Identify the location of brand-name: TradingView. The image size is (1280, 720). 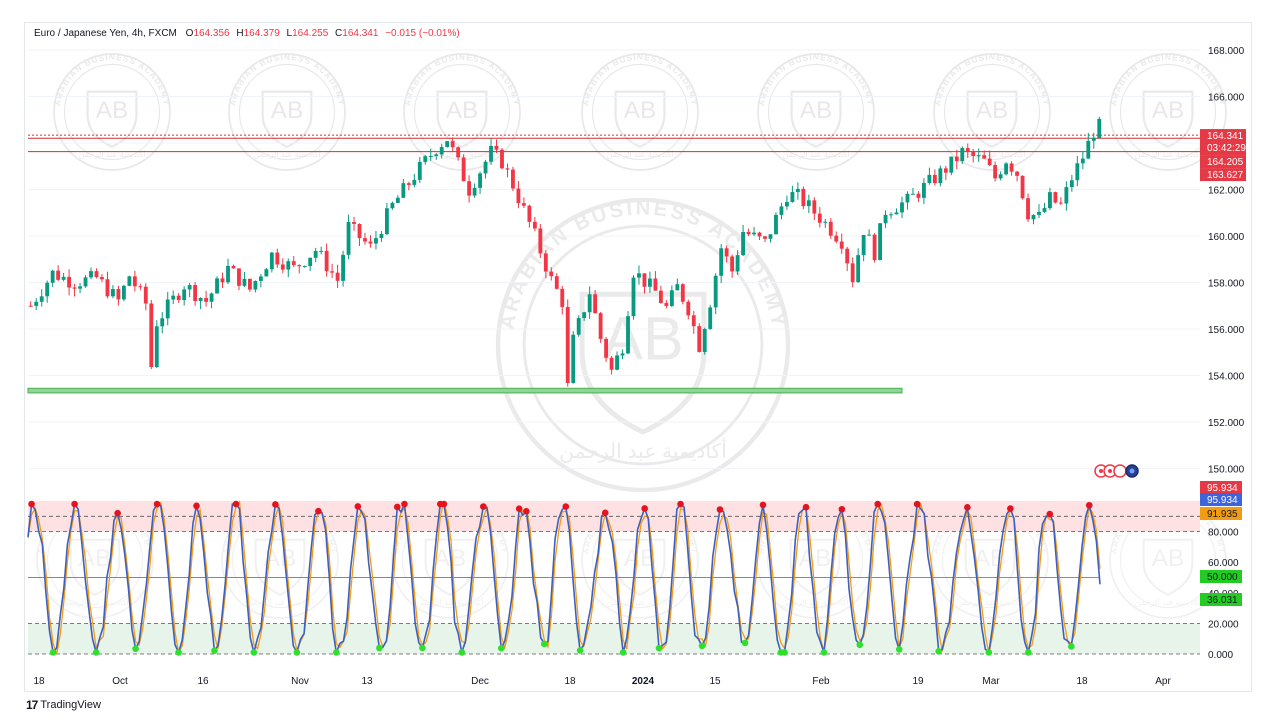
(70, 705).